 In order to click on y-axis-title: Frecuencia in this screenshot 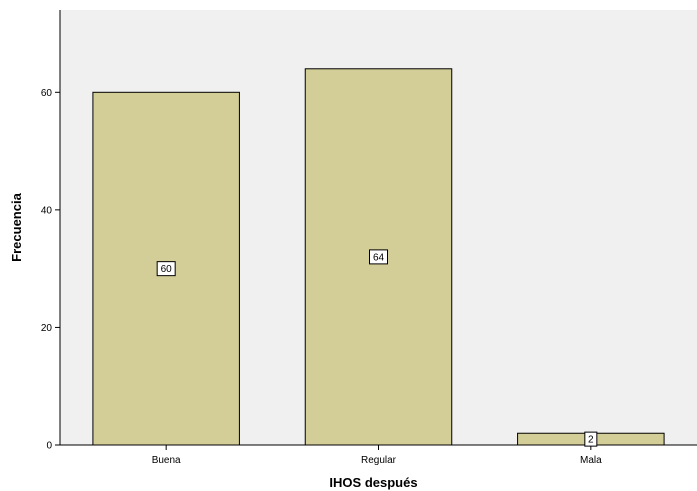, I will do `click(16, 226)`.